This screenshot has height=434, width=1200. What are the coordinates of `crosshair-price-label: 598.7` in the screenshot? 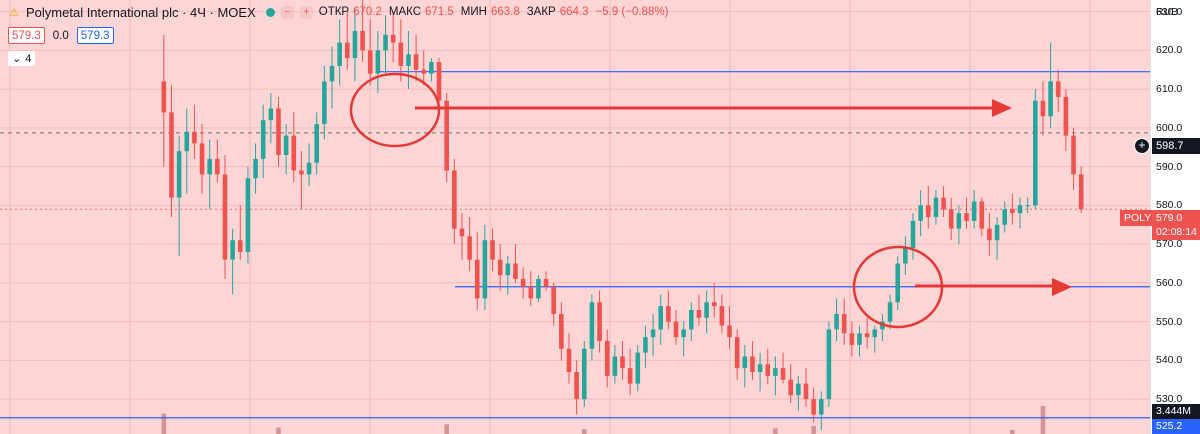 It's located at (1176, 146).